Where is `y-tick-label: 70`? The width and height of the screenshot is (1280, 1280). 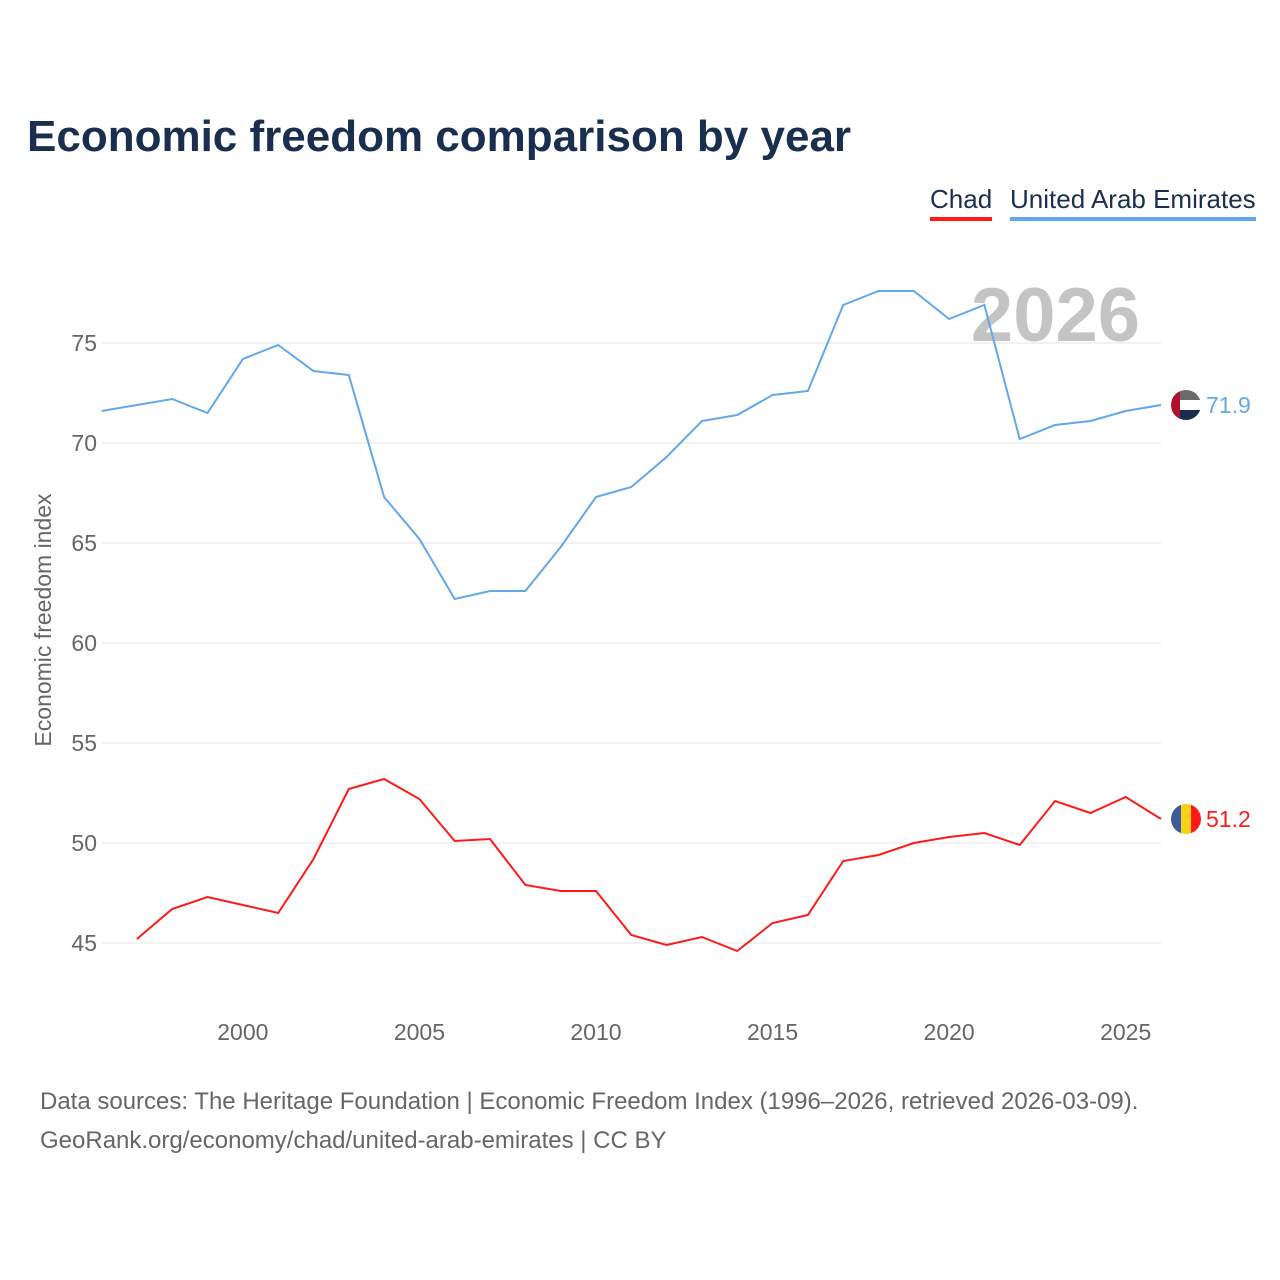
y-tick-label: 70 is located at coordinates (84, 443).